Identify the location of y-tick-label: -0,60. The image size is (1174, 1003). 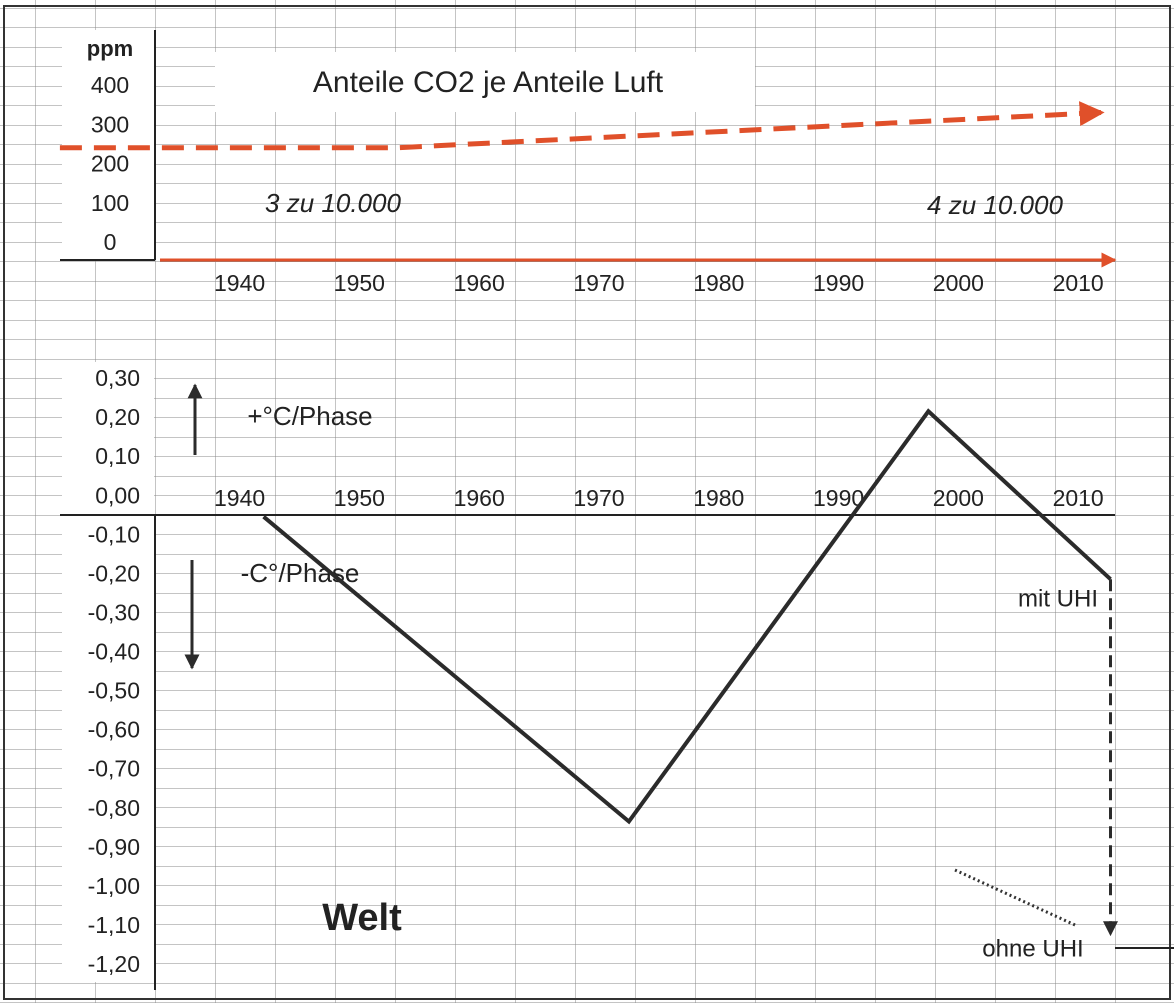
(114, 730).